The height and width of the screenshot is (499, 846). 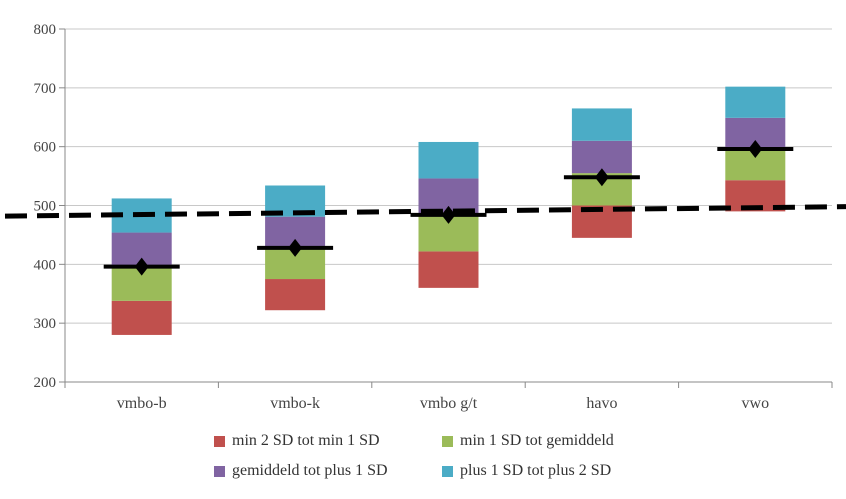 I want to click on y-tick-label: 200, so click(x=45, y=383).